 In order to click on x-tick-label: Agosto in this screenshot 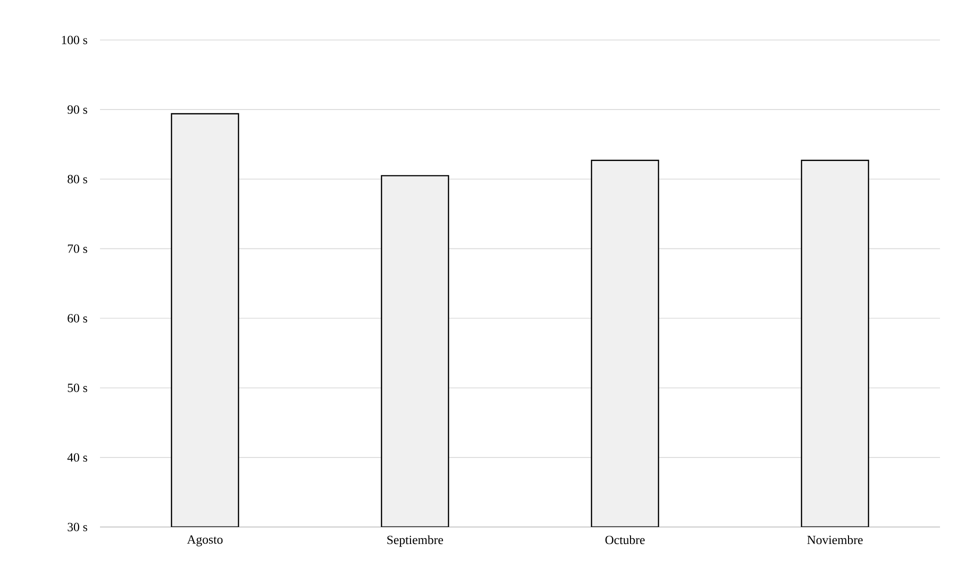, I will do `click(205, 540)`.